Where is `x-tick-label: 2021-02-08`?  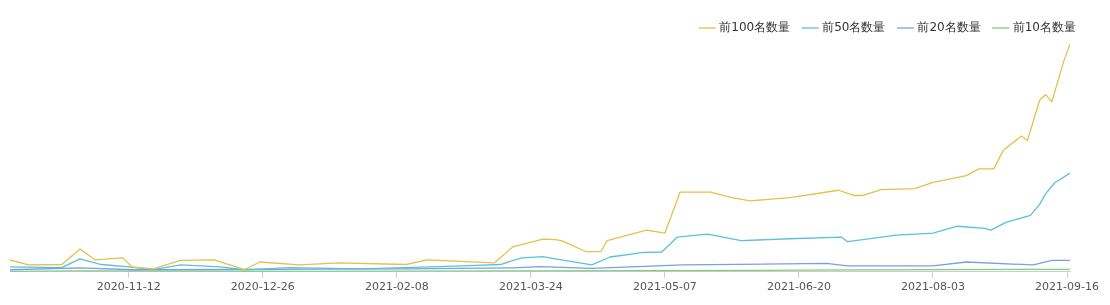
x-tick-label: 2021-02-08 is located at coordinates (396, 287).